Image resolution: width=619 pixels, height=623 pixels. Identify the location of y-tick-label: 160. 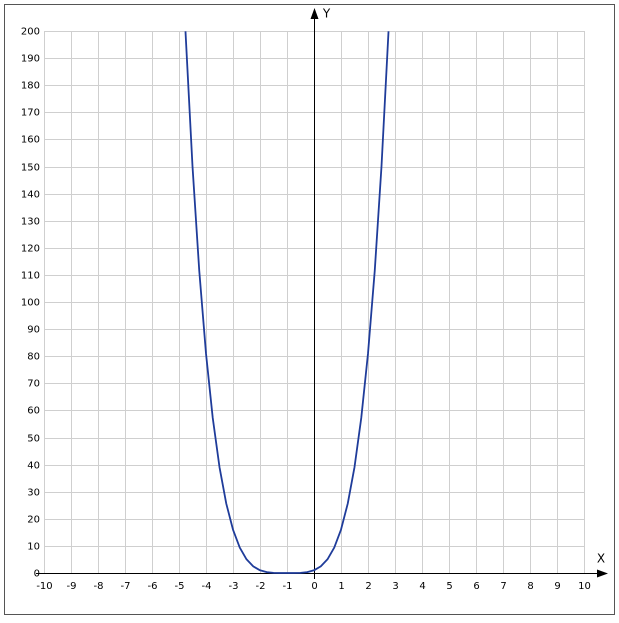
(30, 140).